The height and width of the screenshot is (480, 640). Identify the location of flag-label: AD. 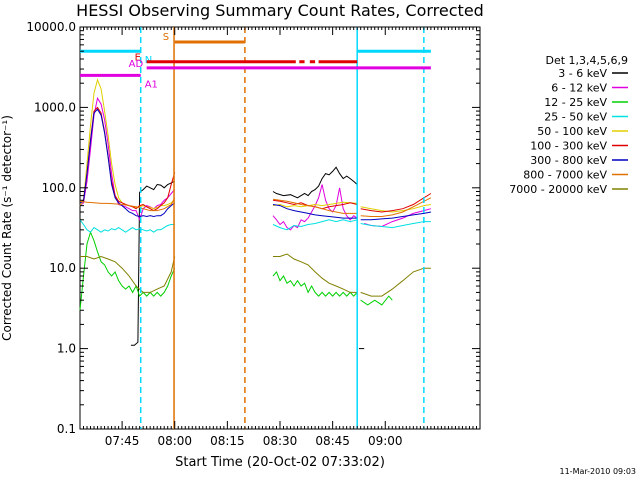
(136, 64).